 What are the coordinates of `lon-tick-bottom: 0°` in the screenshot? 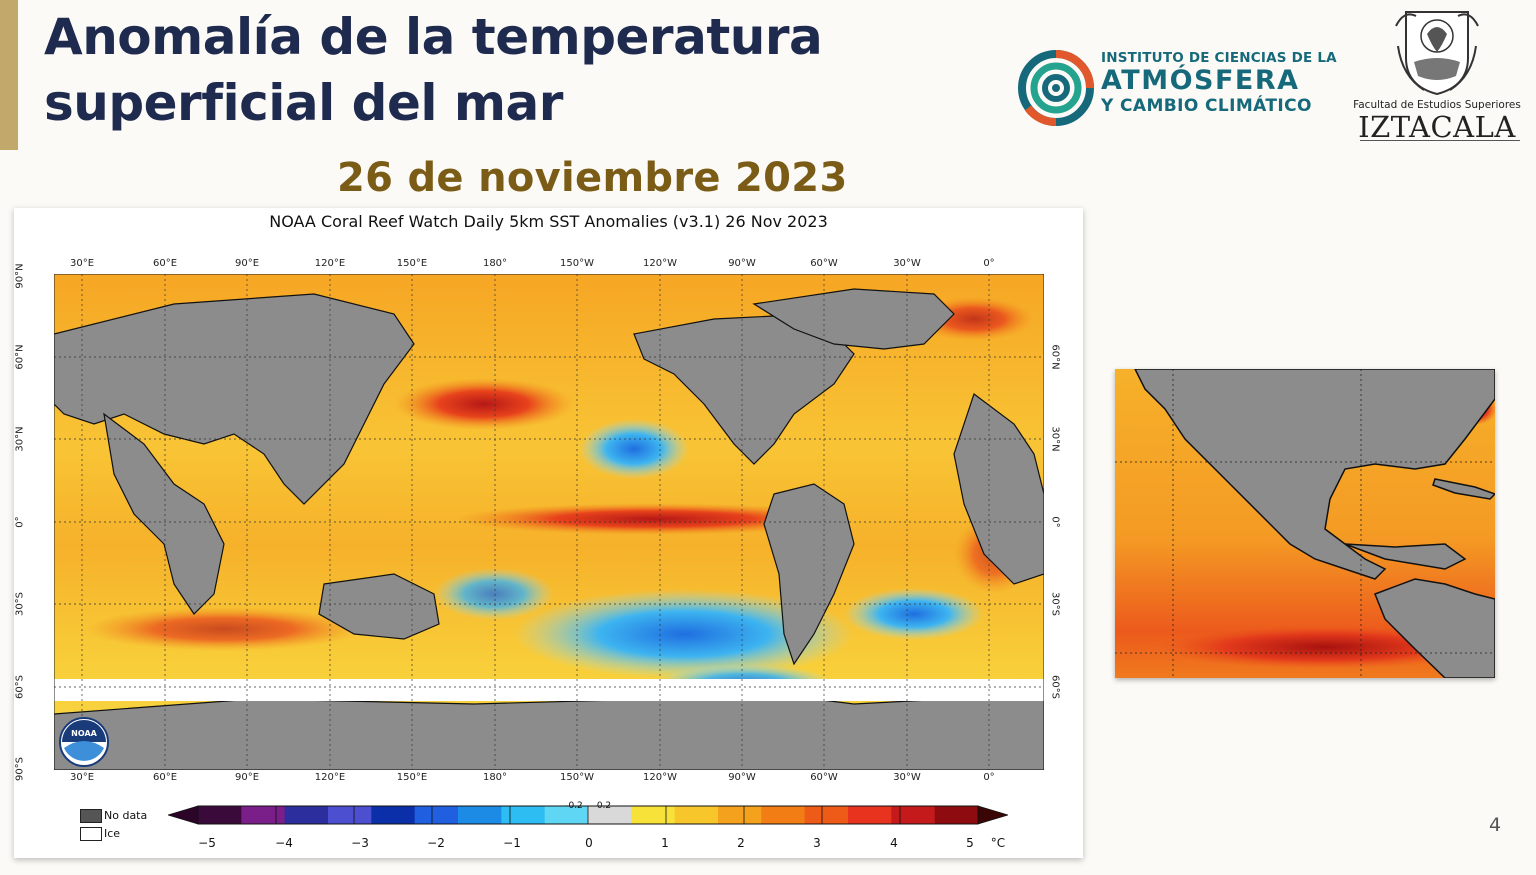 It's located at (989, 777).